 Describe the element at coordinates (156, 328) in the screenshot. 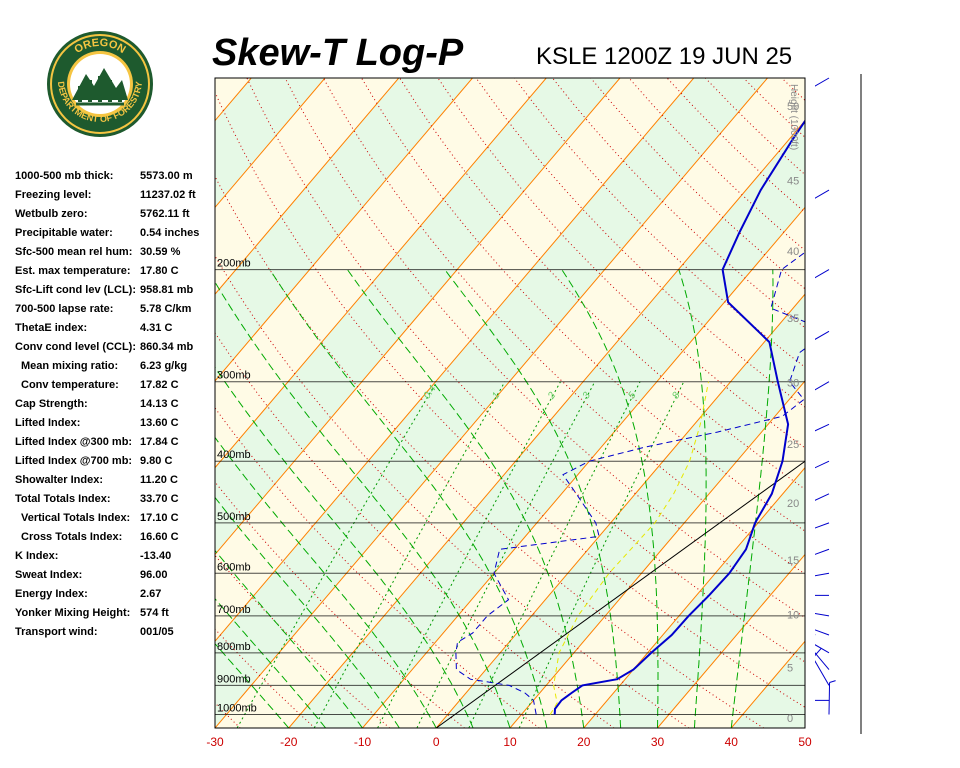

I see `index-value: 4.31 C` at that location.